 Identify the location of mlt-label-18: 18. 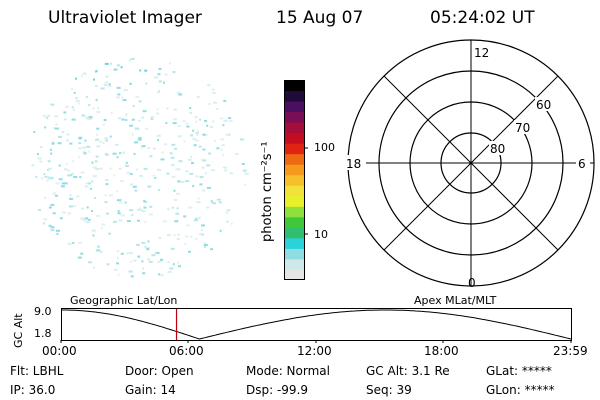
(354, 164).